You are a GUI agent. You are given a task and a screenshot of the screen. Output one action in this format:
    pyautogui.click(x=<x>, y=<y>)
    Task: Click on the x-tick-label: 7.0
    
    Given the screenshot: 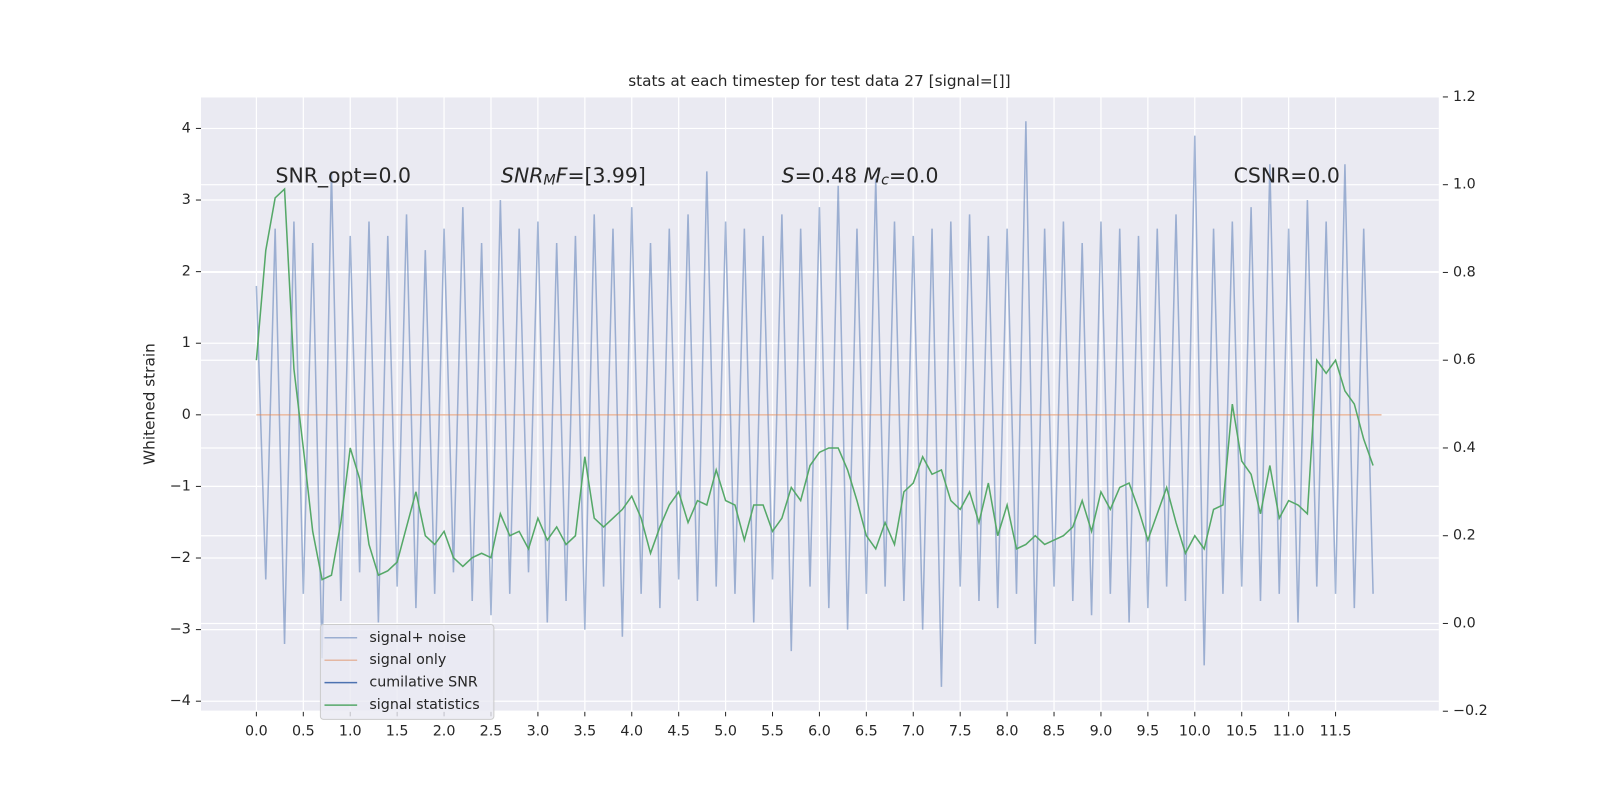 What is the action you would take?
    pyautogui.click(x=913, y=732)
    